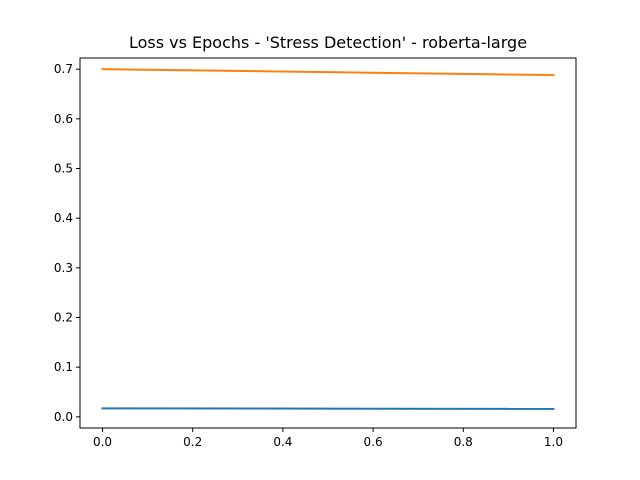 This screenshot has width=640, height=480. Describe the element at coordinates (63, 169) in the screenshot. I see `y-tick-label: 0.5` at that location.